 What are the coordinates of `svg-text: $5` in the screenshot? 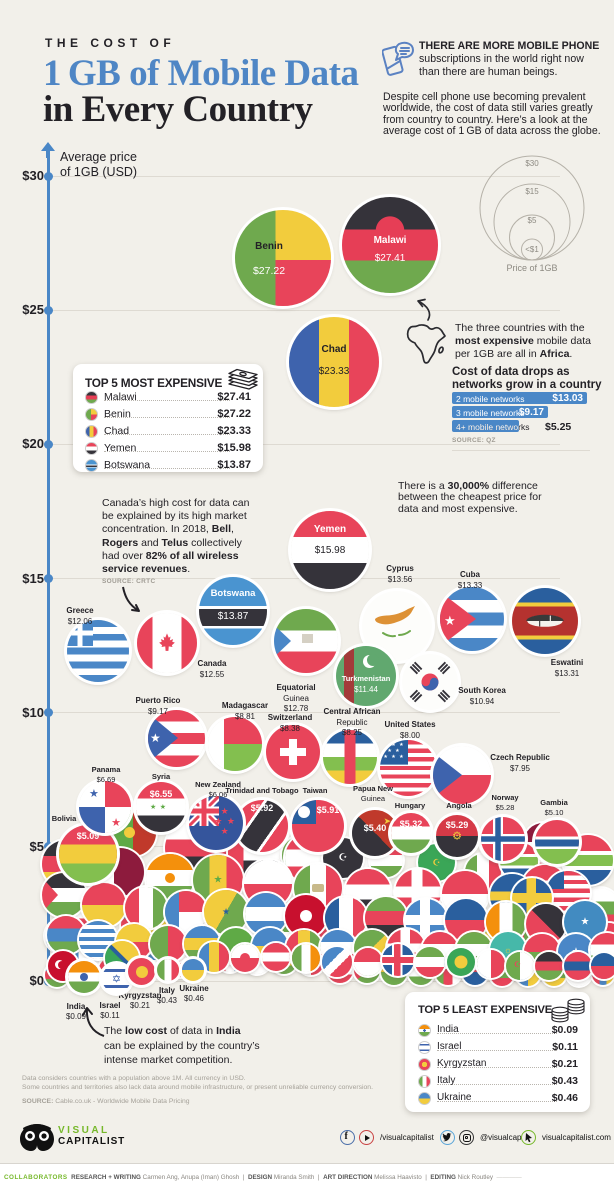 It's located at (532, 220).